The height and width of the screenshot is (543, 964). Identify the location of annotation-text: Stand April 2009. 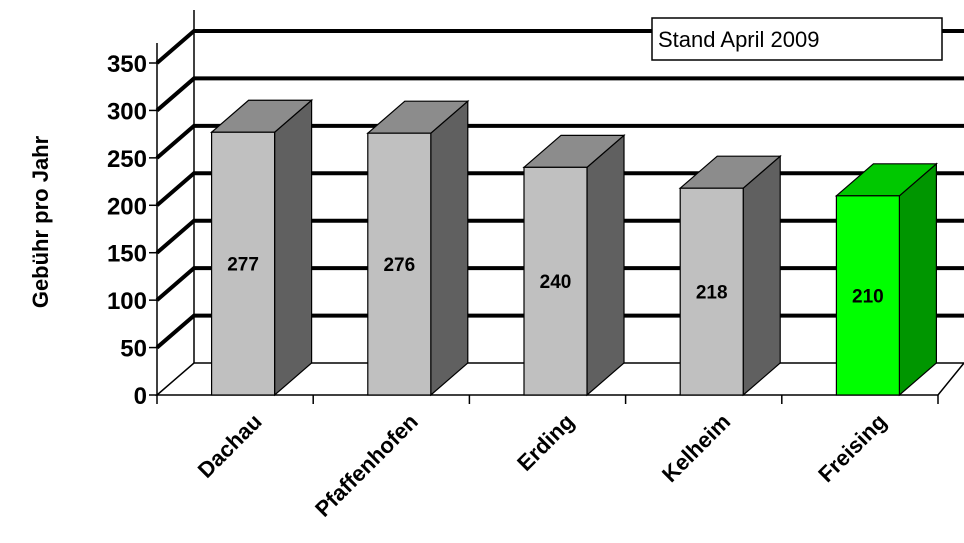
(738, 39).